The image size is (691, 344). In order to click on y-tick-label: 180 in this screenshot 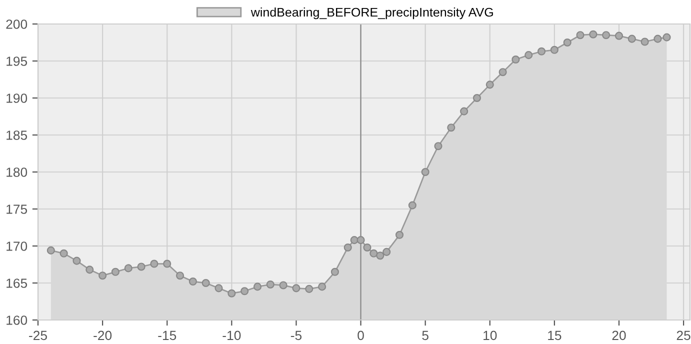, I will do `click(17, 172)`.